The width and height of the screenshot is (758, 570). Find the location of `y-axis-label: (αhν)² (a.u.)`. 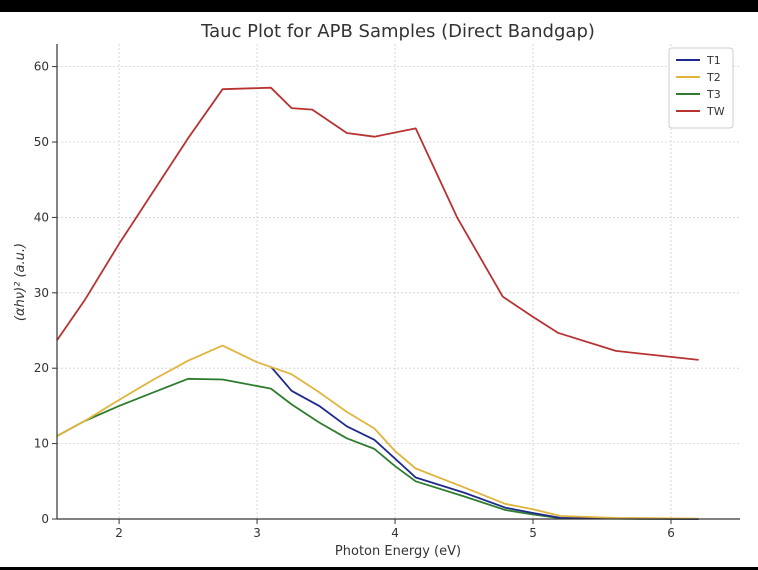

y-axis-label: (αhν)² (a.u.) is located at coordinates (20, 282).